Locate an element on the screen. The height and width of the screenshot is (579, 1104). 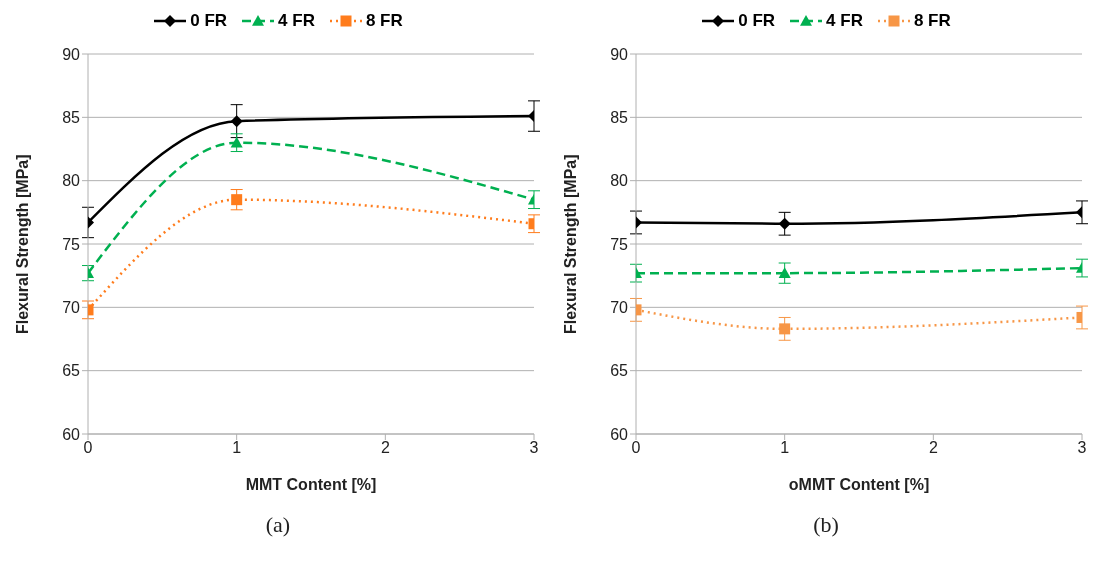
x-axis-title: MMT Content [%] is located at coordinates (311, 484).